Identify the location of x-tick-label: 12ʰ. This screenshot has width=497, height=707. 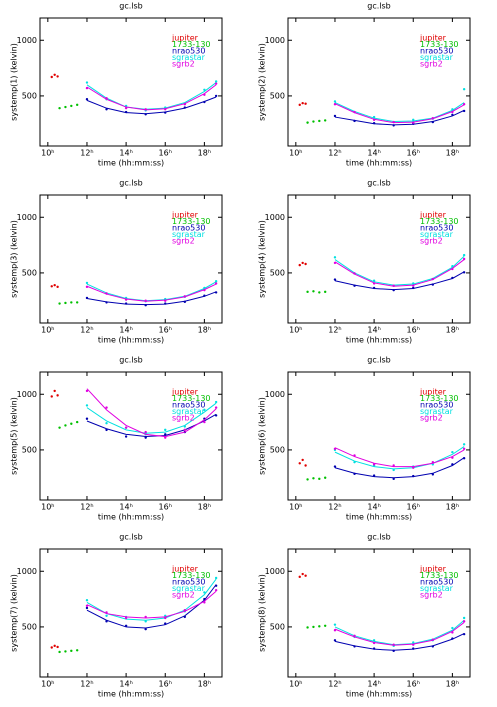
(334, 507).